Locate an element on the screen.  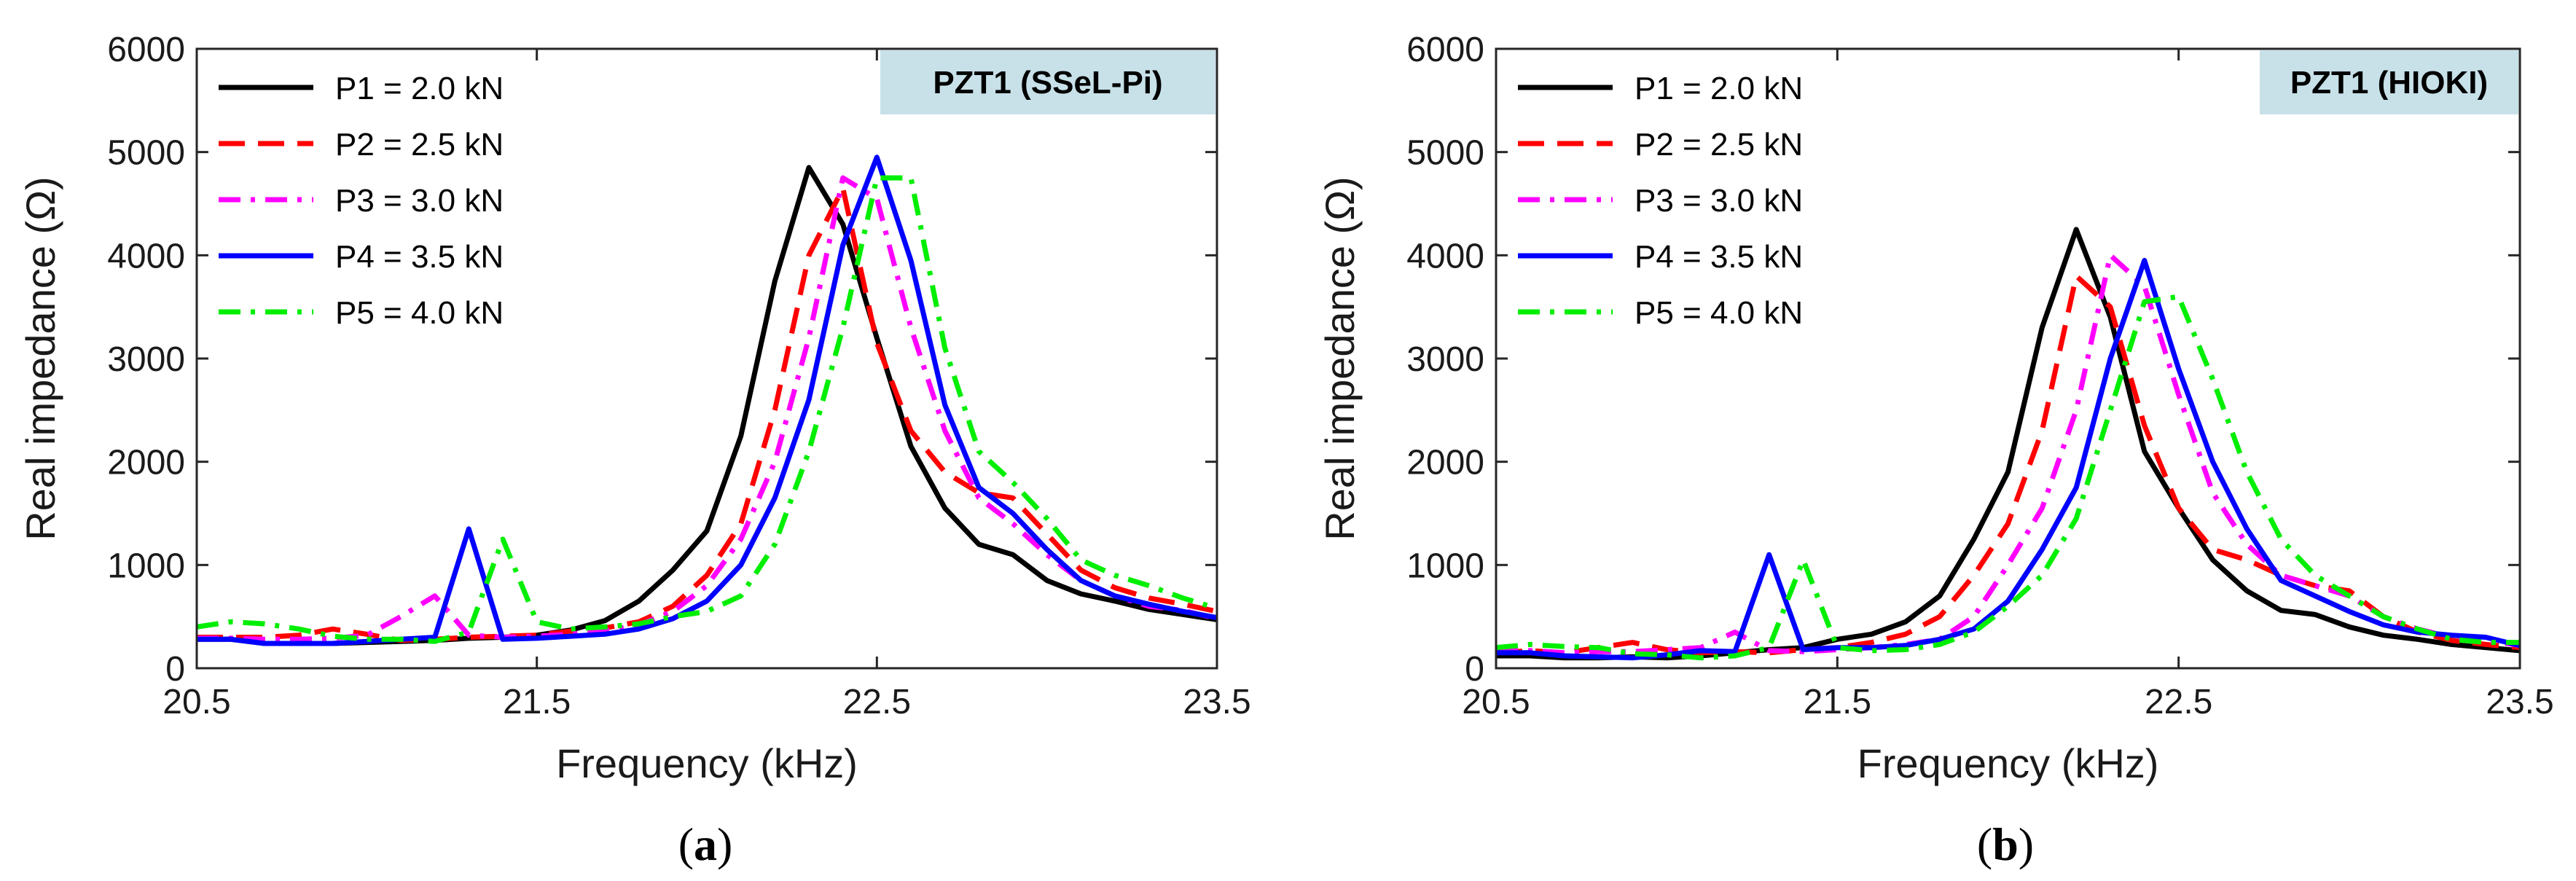
panel-caption: (b) is located at coordinates (2005, 844).